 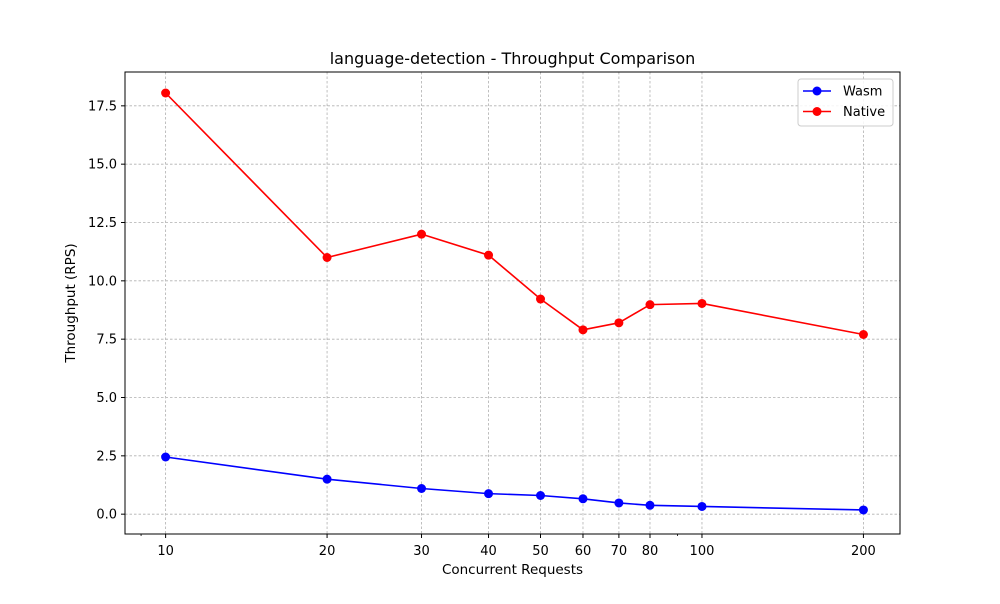 I want to click on y-tick-label: 2.5, so click(x=106, y=456).